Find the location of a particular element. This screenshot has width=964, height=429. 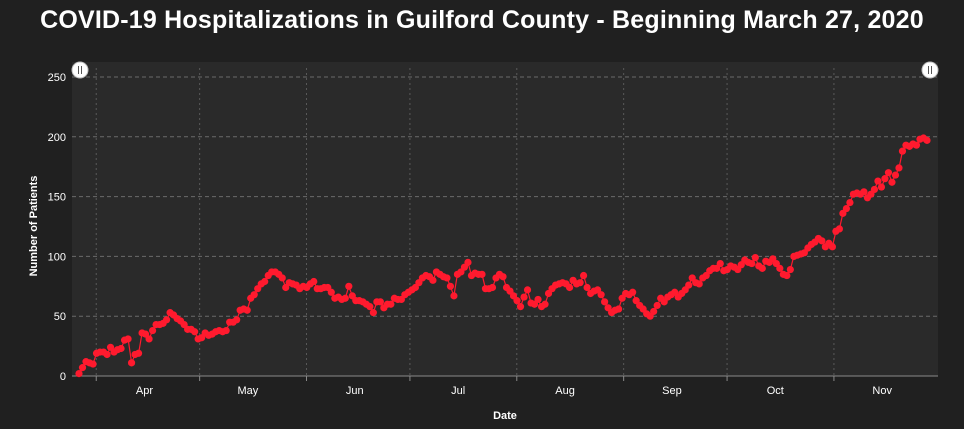

range-handle-left is located at coordinates (80, 70).